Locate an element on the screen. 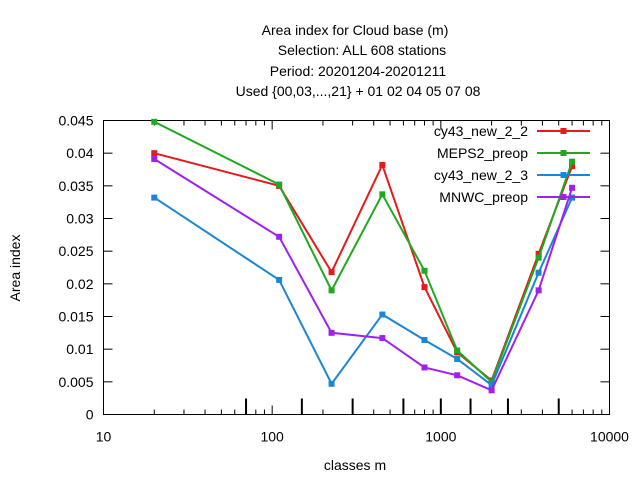 This screenshot has width=640, height=480. legend-label: cy43_new_2_3 is located at coordinates (481, 175).